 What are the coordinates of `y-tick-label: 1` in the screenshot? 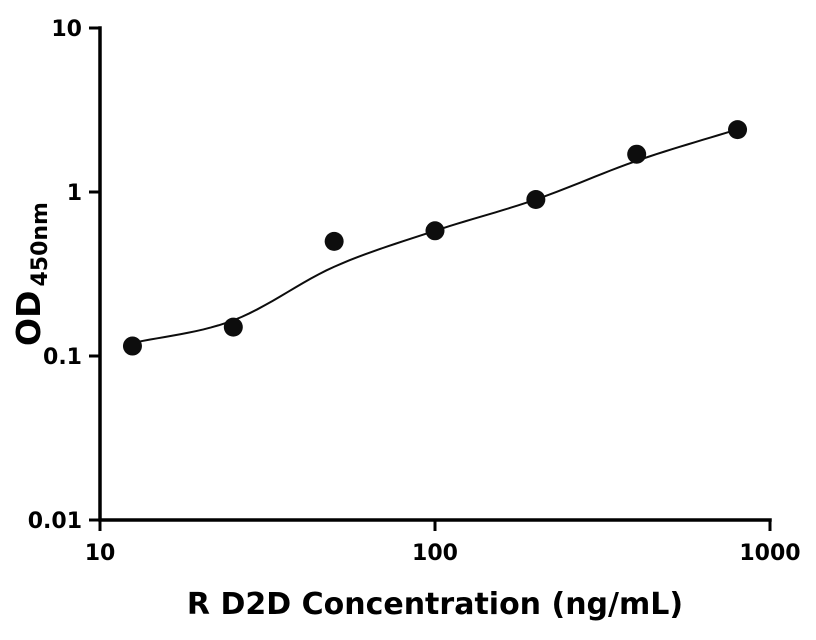 It's located at (74, 193).